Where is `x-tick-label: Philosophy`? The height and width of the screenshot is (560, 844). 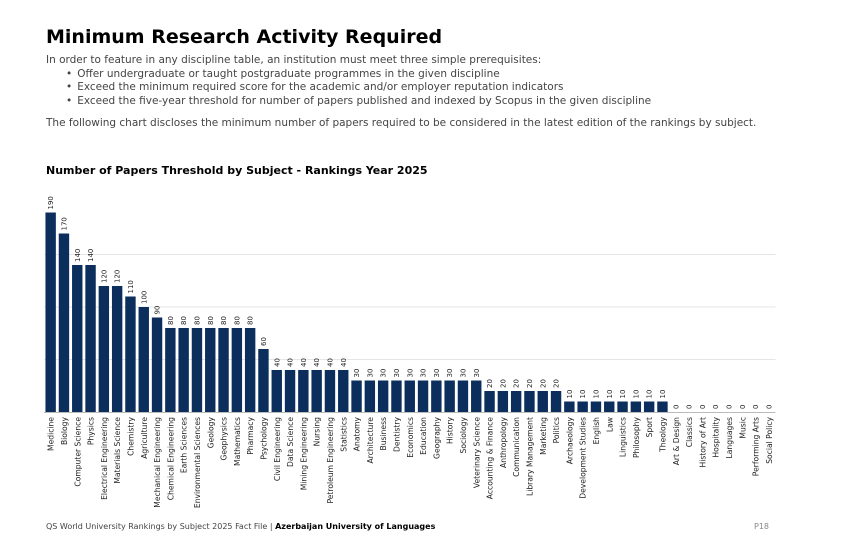 x-tick-label: Philosophy is located at coordinates (636, 437).